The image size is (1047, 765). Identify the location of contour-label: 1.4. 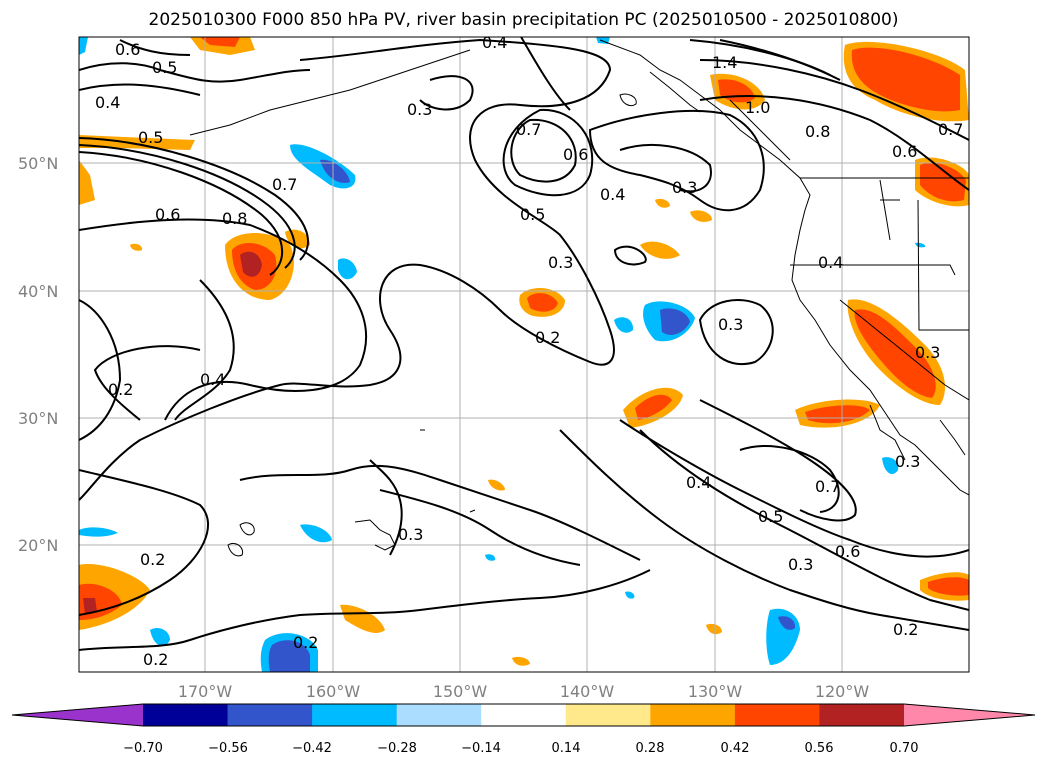
(724, 62).